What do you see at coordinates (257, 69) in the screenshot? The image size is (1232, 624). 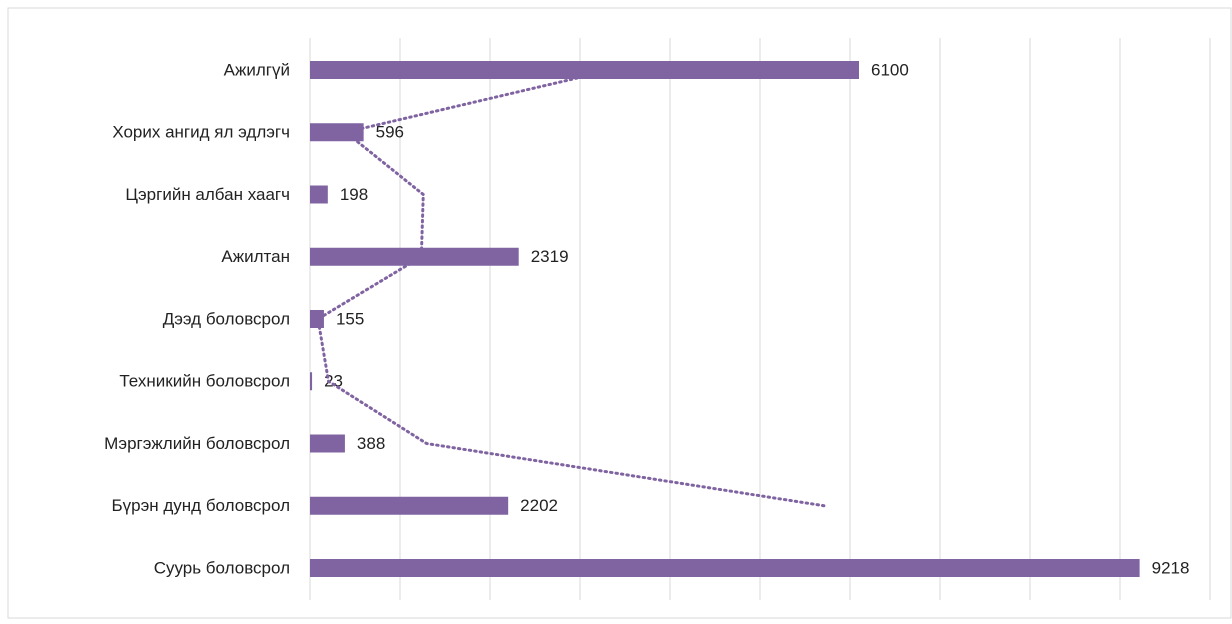 I see `y-tick-label: Ажилгүй` at bounding box center [257, 69].